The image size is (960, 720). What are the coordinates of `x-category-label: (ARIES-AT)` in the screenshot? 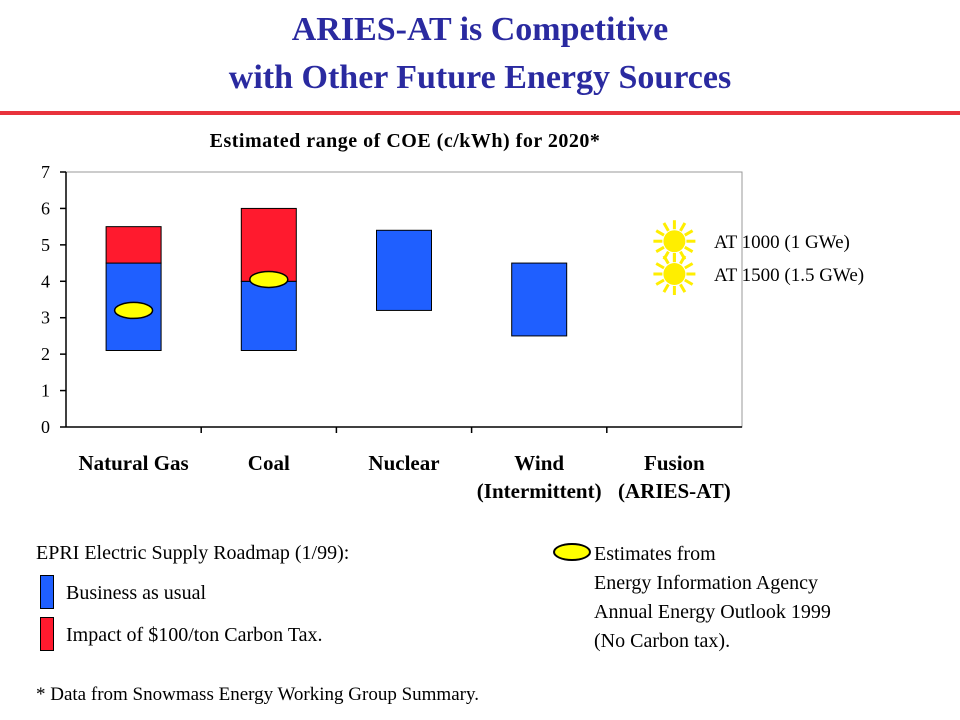 It's located at (674, 491).